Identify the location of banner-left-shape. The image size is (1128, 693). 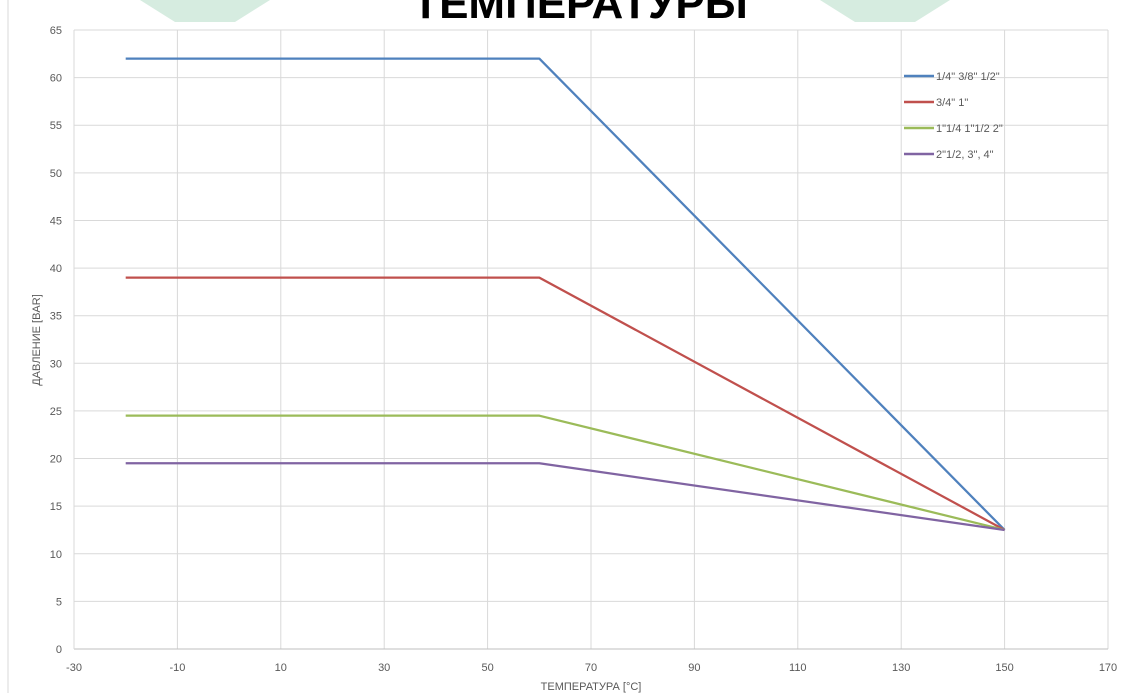
(205, 11).